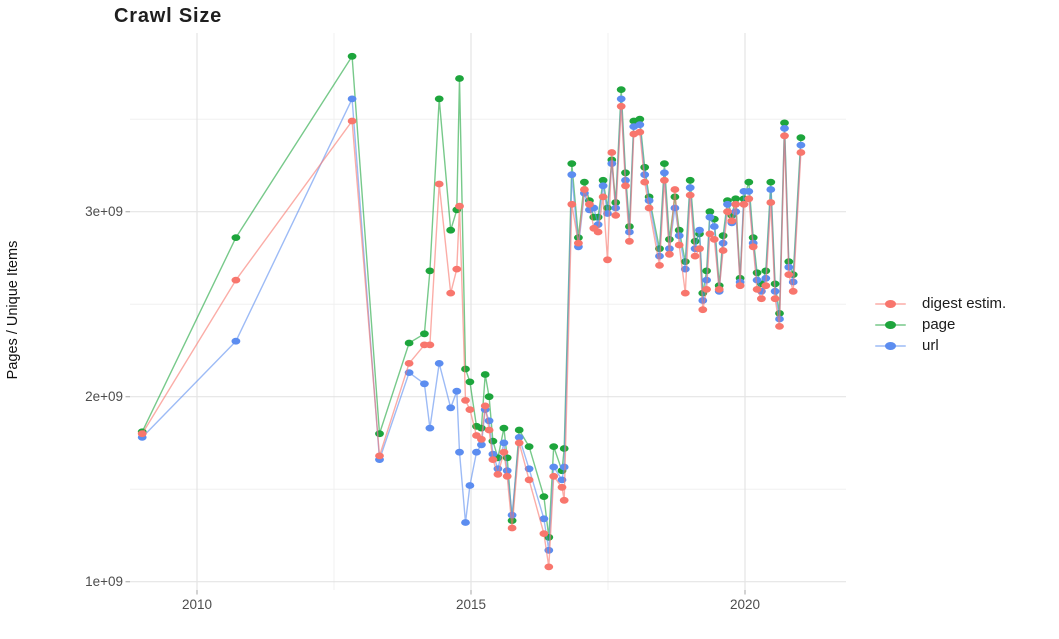 The image size is (1059, 639). I want to click on legend-label-digest: digest estim., so click(964, 303).